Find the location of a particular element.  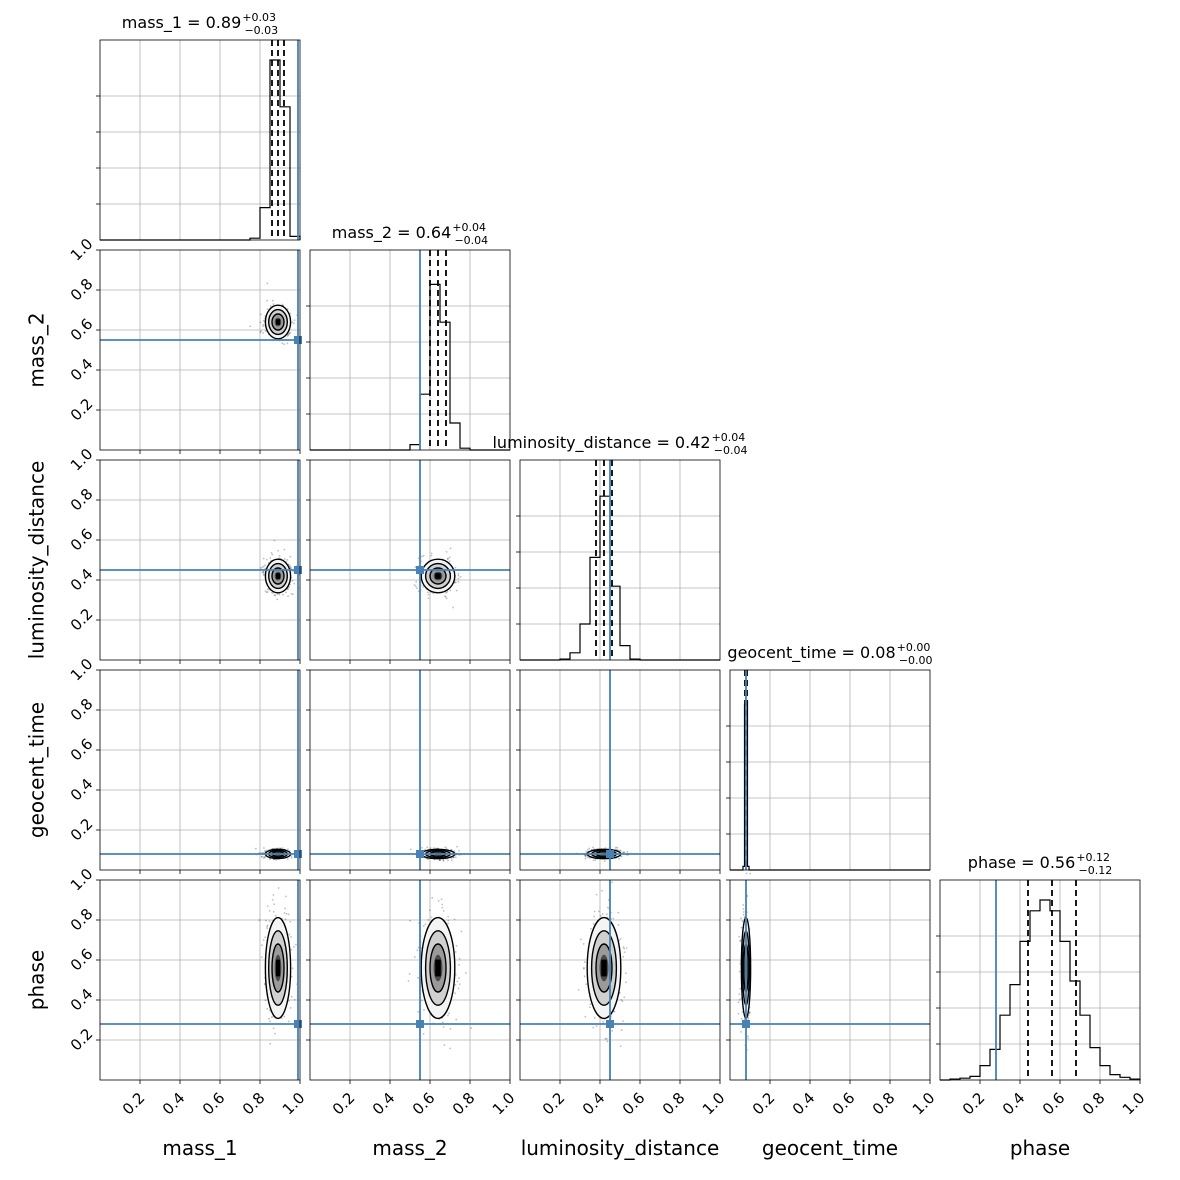

x-tick-label: 0.6 is located at coordinates (214, 1104).